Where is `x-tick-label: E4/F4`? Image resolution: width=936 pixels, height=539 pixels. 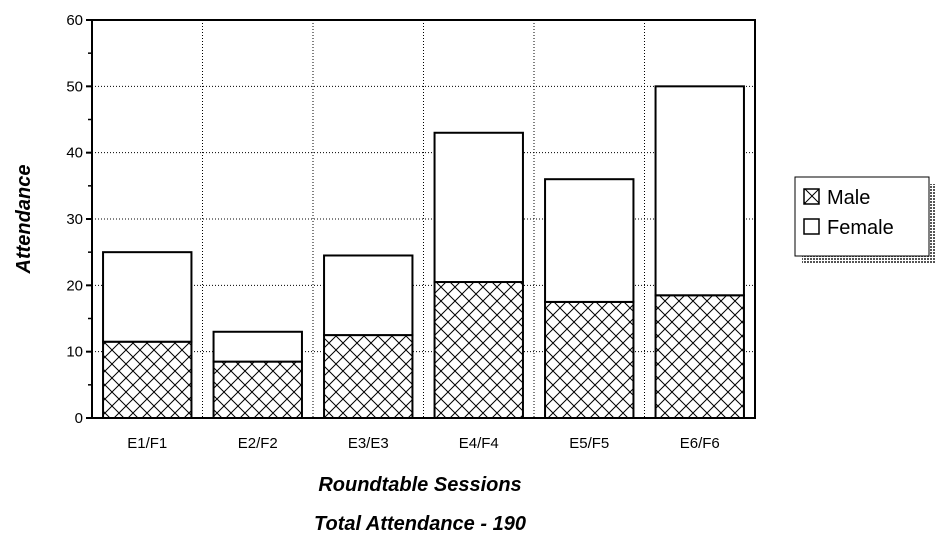
x-tick-label: E4/F4 is located at coordinates (479, 443).